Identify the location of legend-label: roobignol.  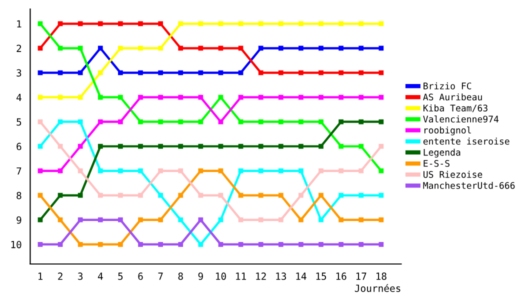
(447, 131).